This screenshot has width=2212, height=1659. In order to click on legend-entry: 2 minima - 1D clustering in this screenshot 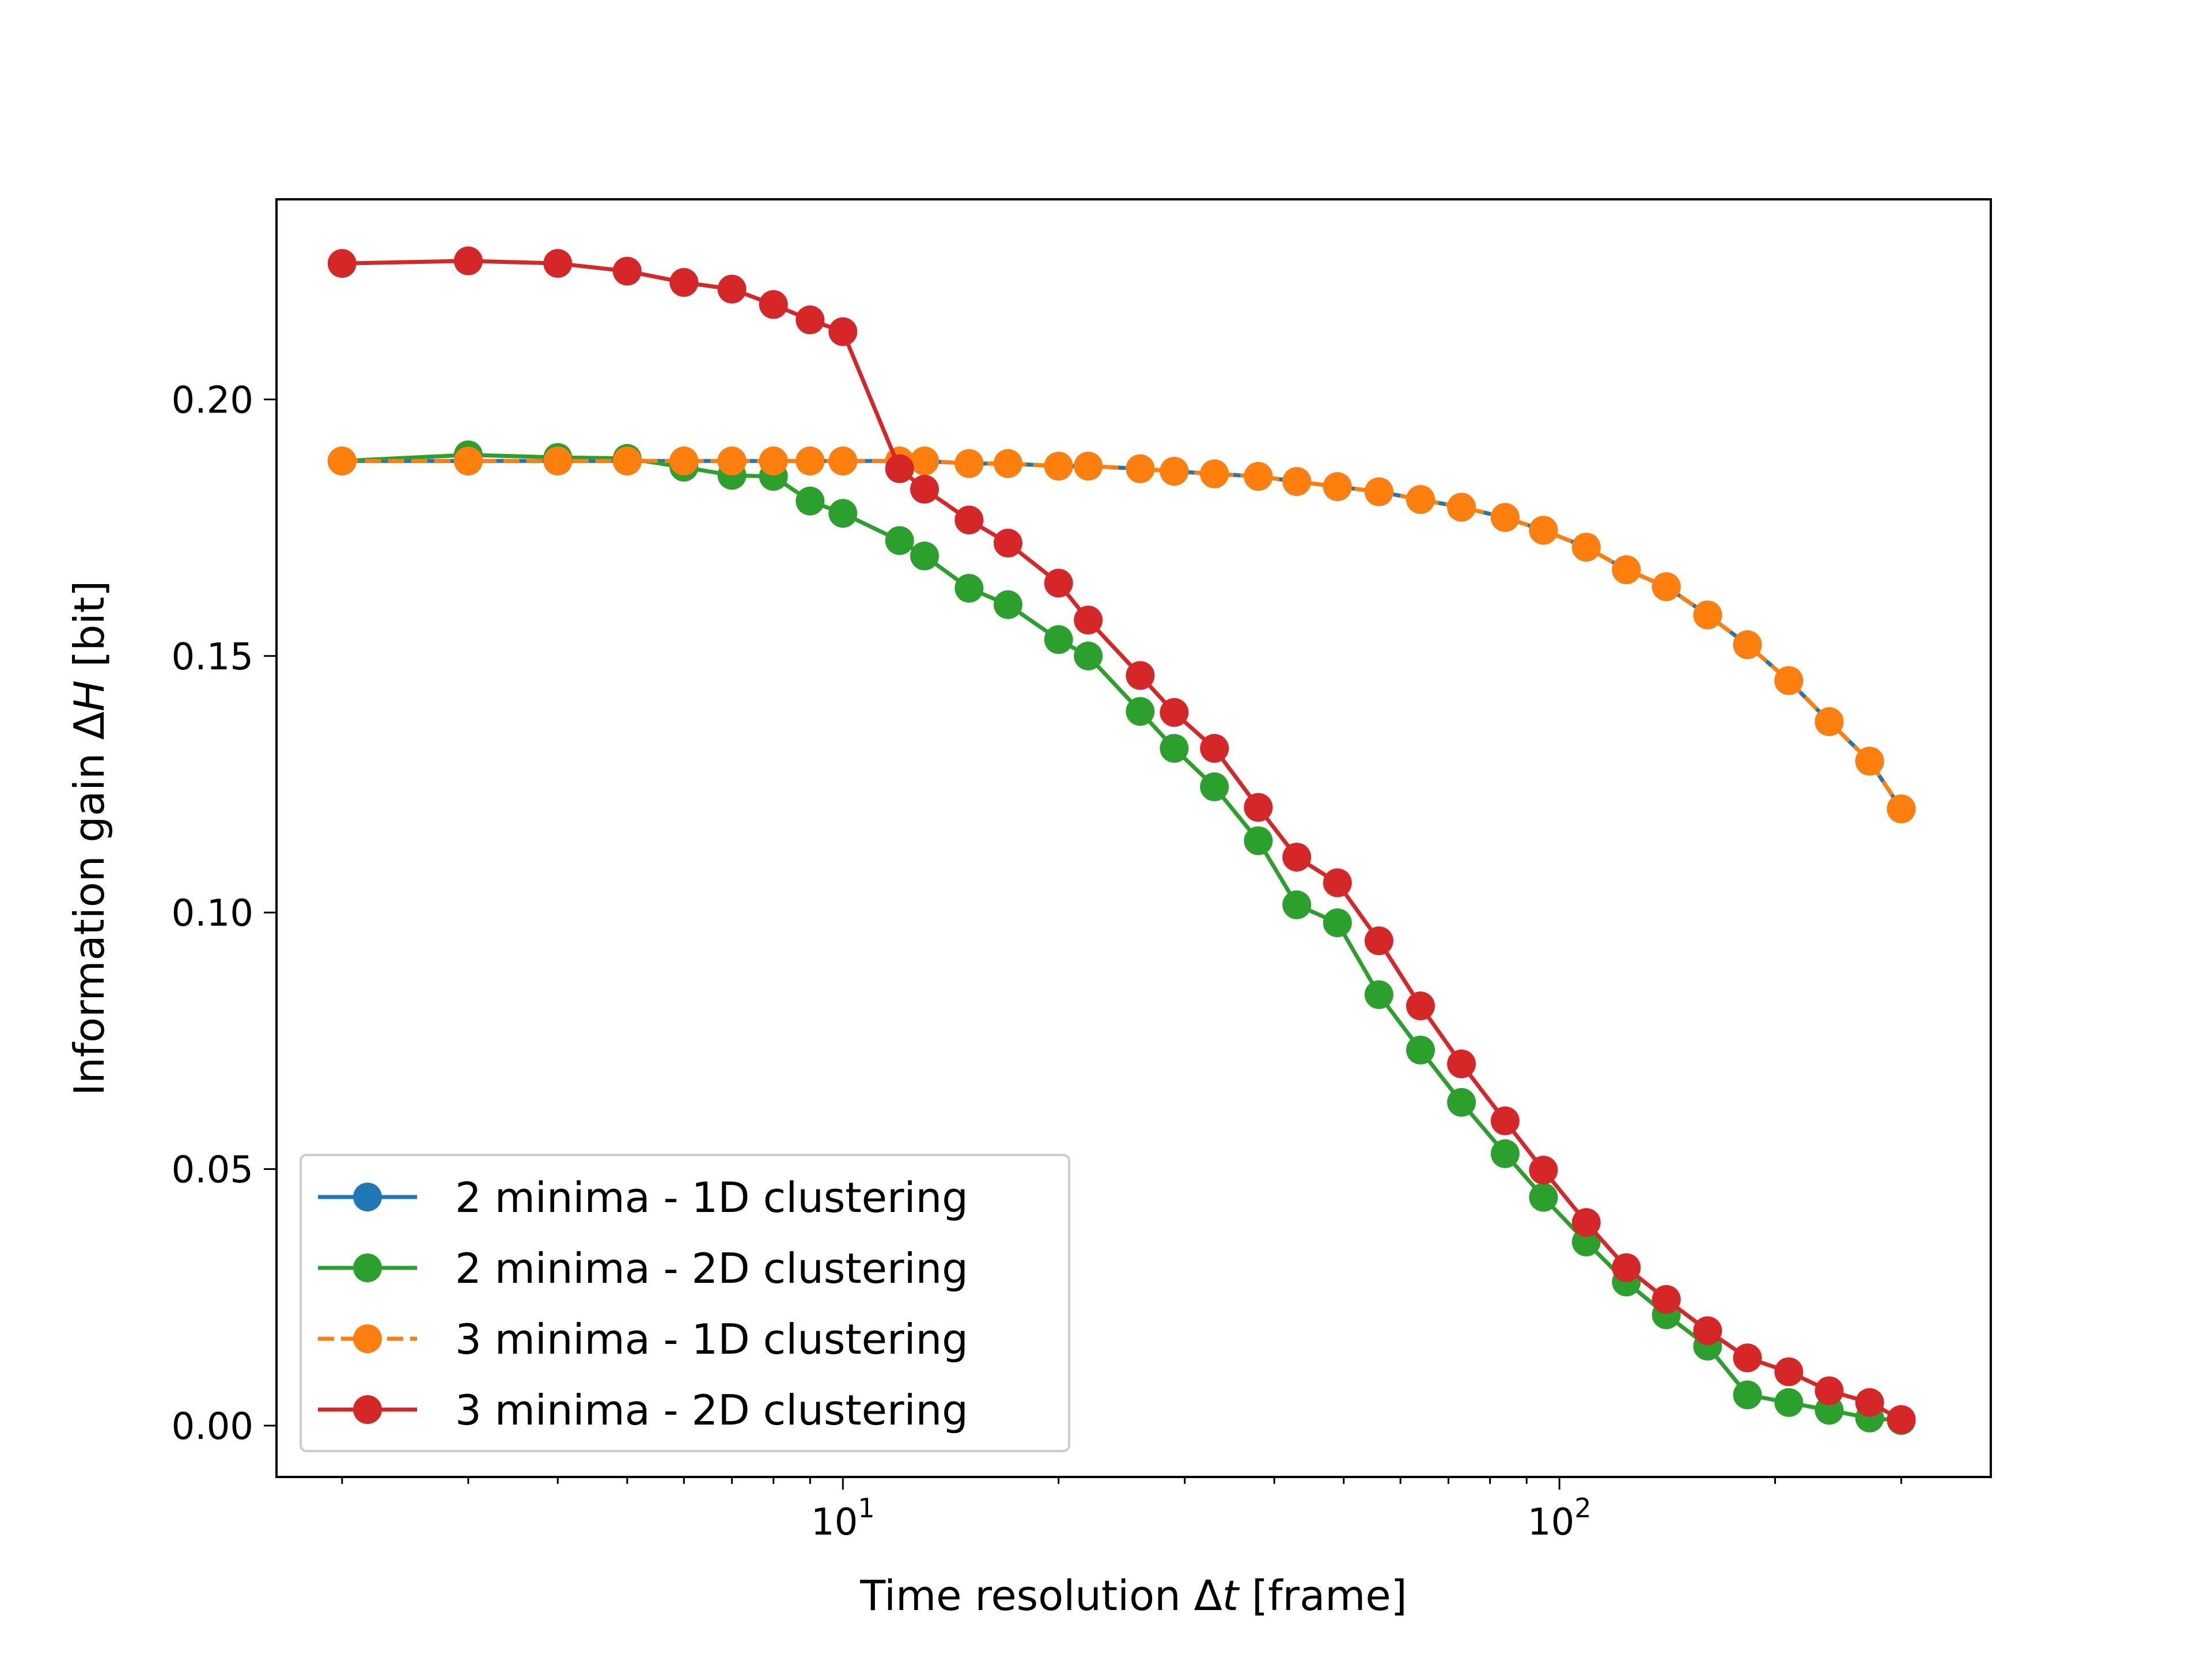, I will do `click(643, 1197)`.